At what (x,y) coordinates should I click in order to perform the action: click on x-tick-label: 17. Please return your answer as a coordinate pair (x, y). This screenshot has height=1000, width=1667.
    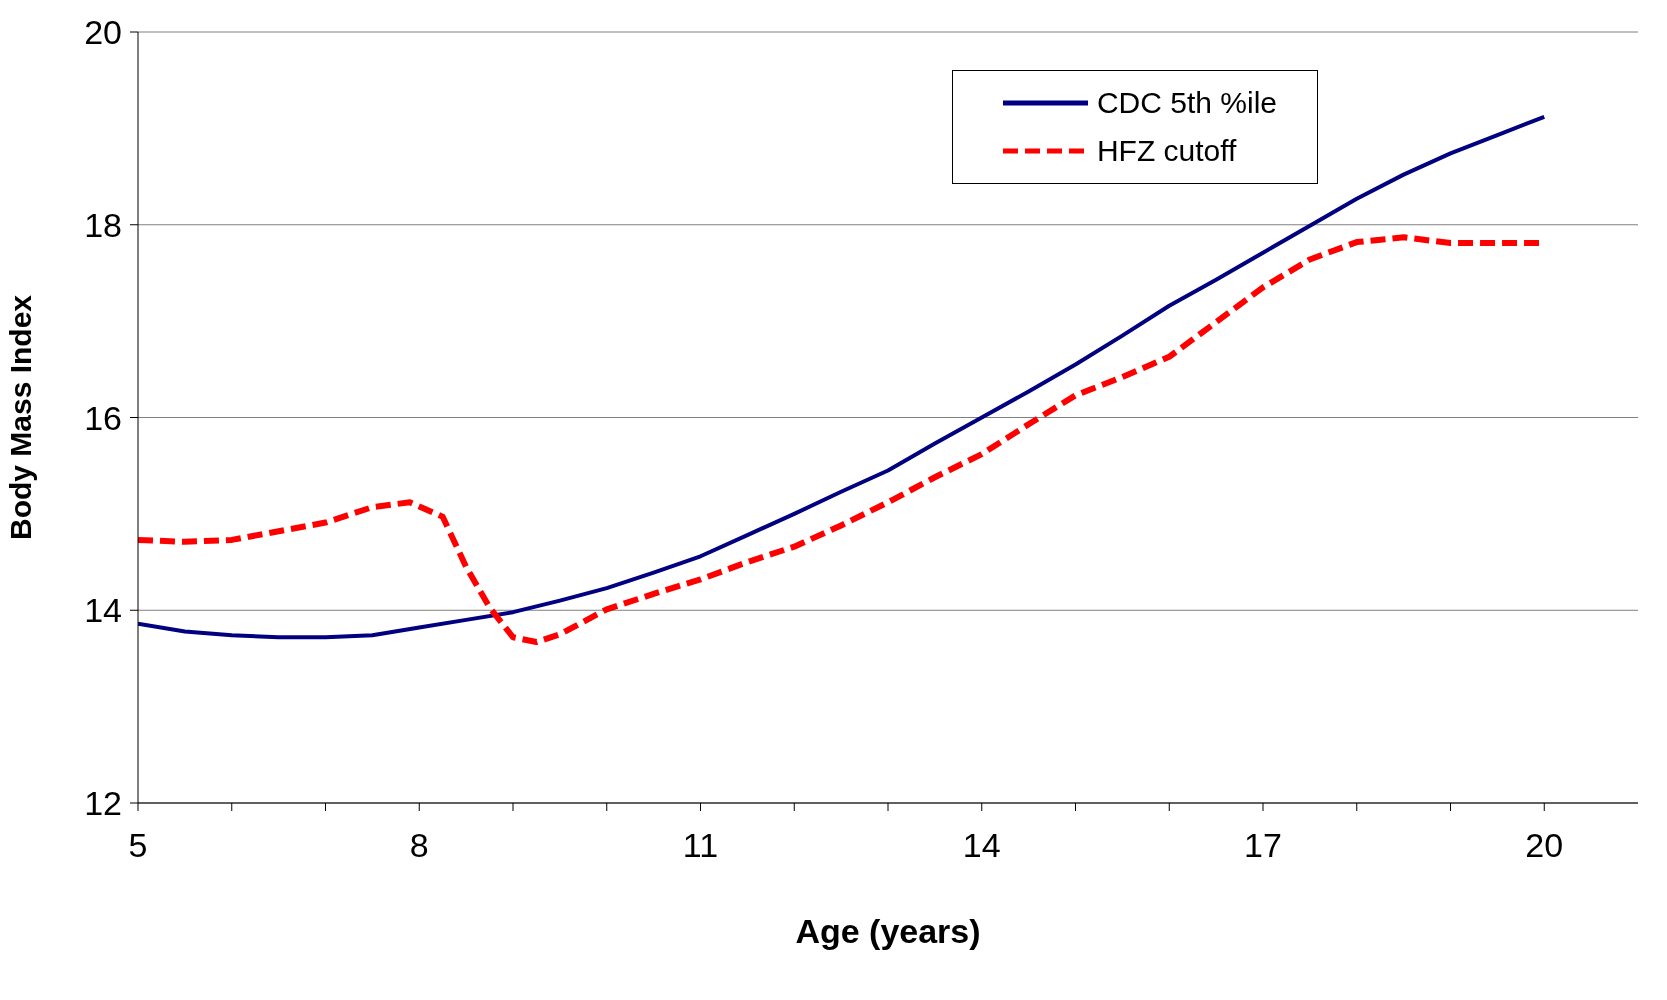
    Looking at the image, I should click on (1263, 845).